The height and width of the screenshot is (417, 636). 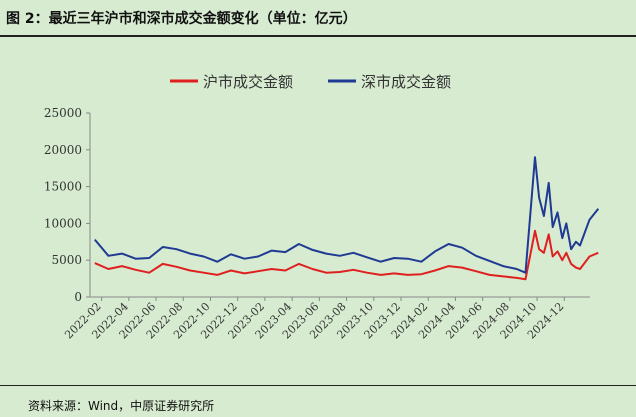 I want to click on series-line-sh, so click(x=346, y=255).